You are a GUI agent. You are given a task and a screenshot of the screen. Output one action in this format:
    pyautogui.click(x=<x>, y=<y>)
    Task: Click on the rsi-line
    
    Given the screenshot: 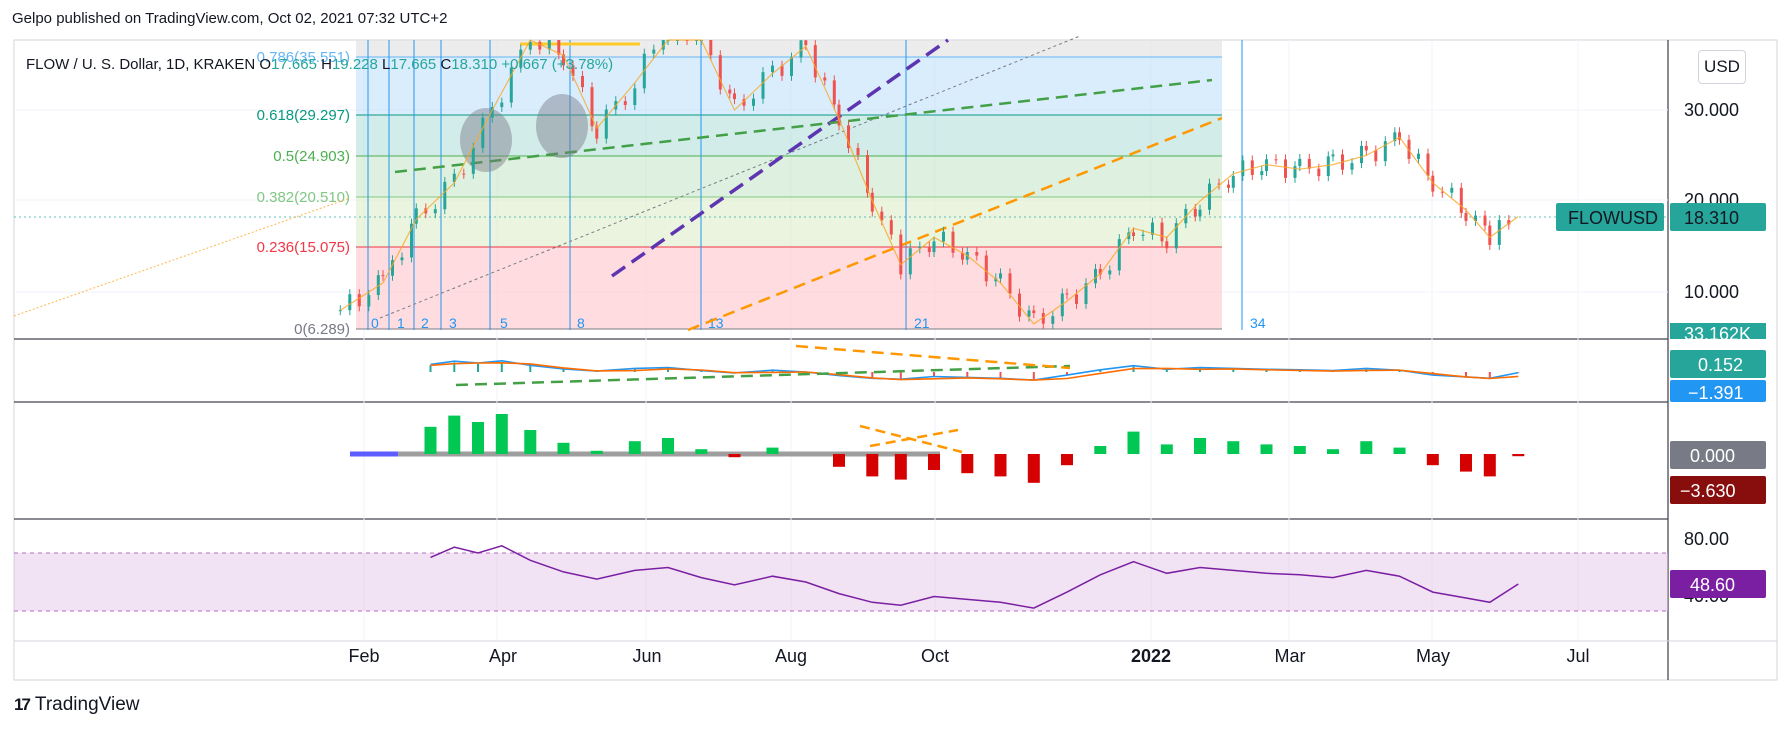 What is the action you would take?
    pyautogui.click(x=974, y=576)
    